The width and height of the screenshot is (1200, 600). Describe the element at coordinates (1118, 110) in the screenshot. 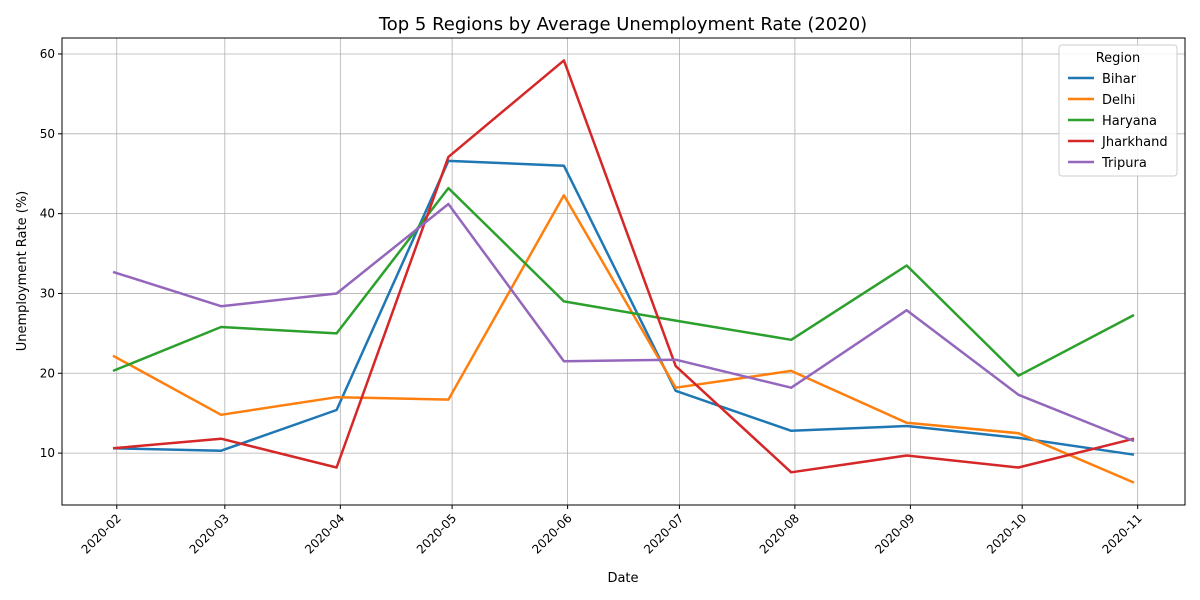

I see `legend: Region Bihar Delhi Haryana Jharkhand Tripura` at that location.